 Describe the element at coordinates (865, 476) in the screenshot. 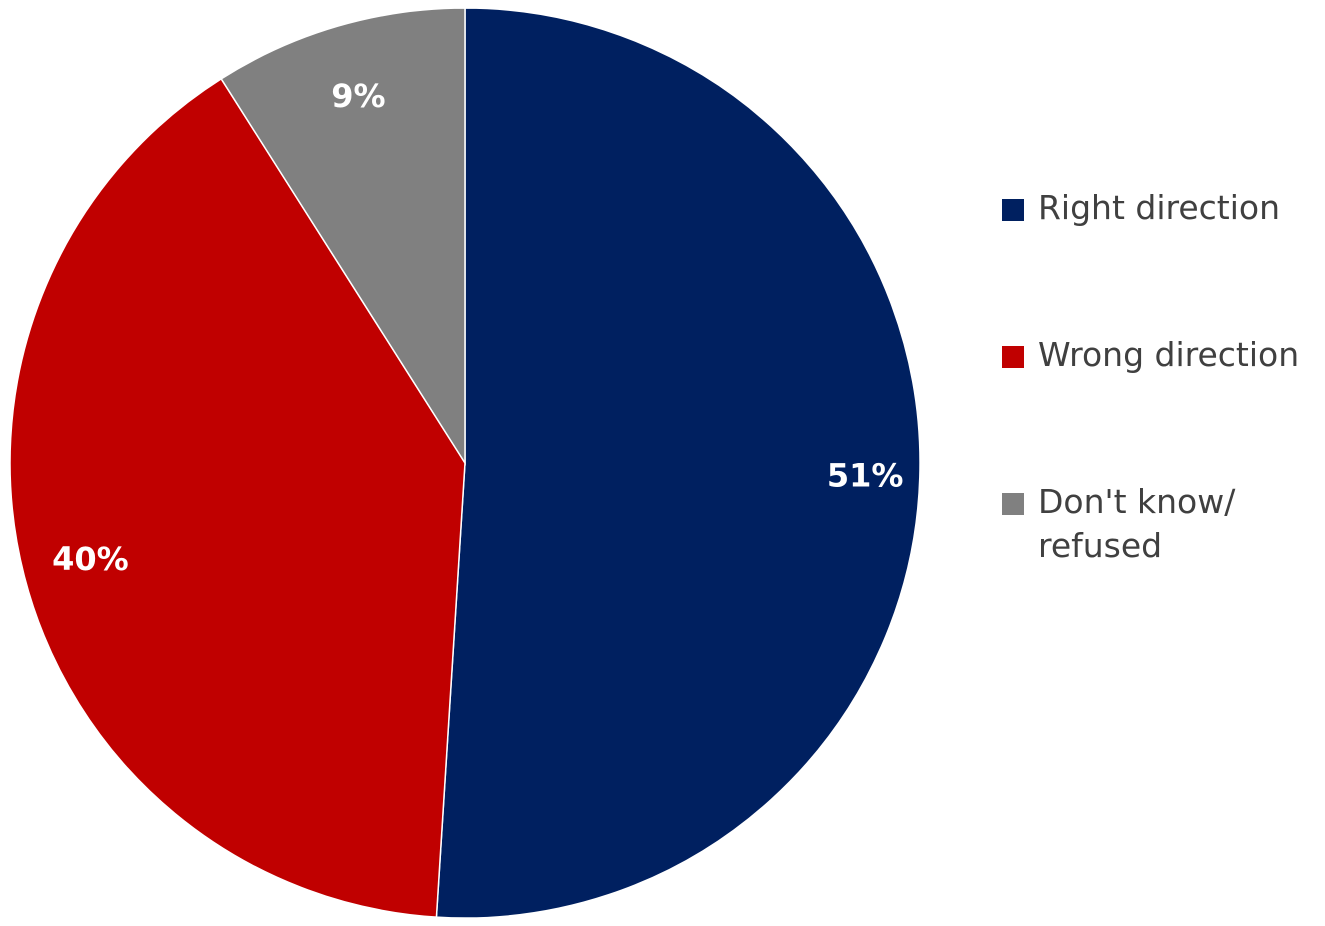

I see `data-label-right-direction: 51%` at that location.